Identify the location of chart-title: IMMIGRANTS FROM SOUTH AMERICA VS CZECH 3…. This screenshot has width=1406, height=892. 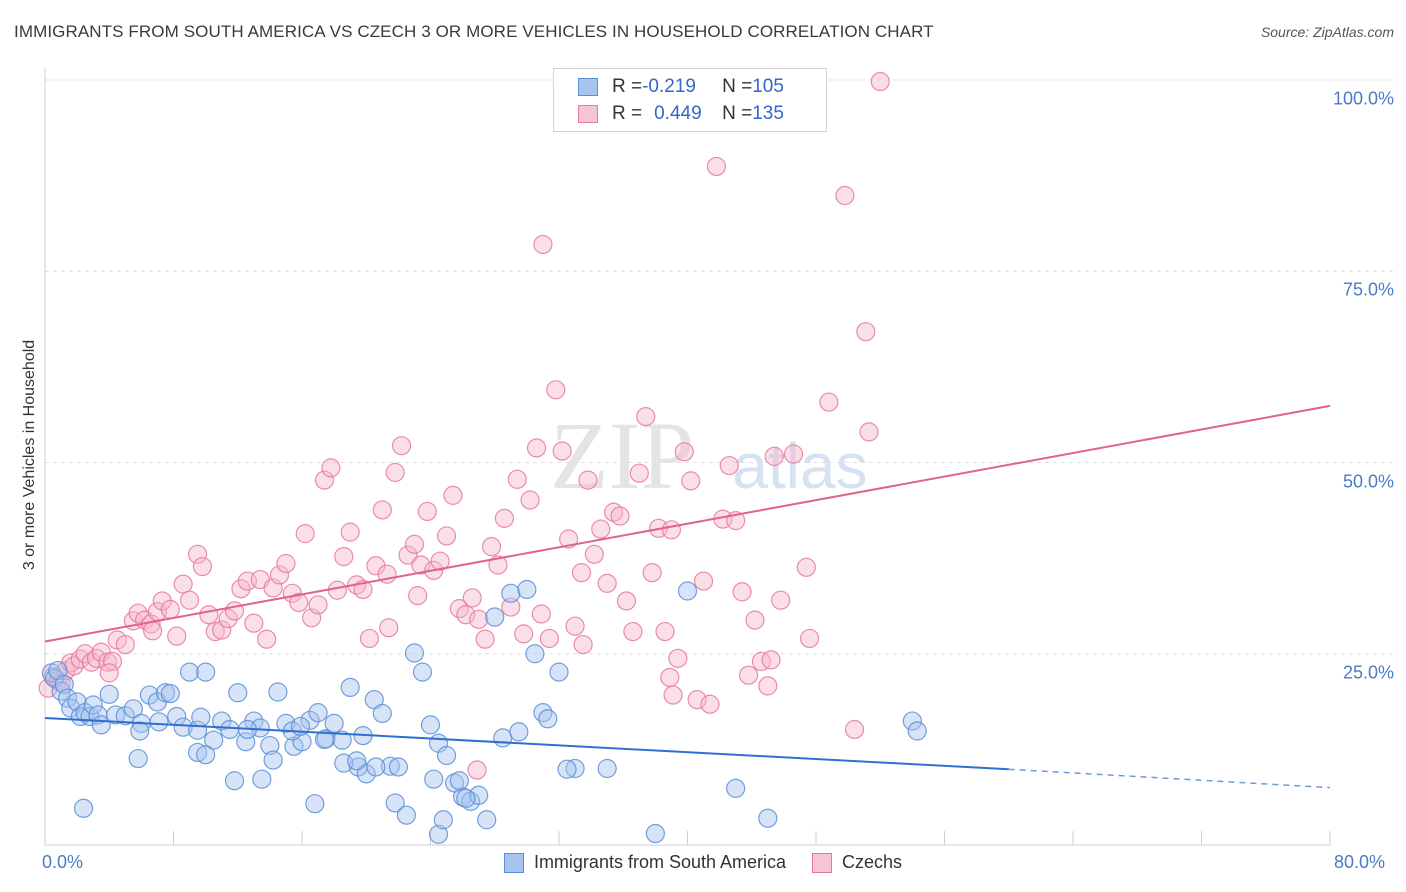
(474, 31).